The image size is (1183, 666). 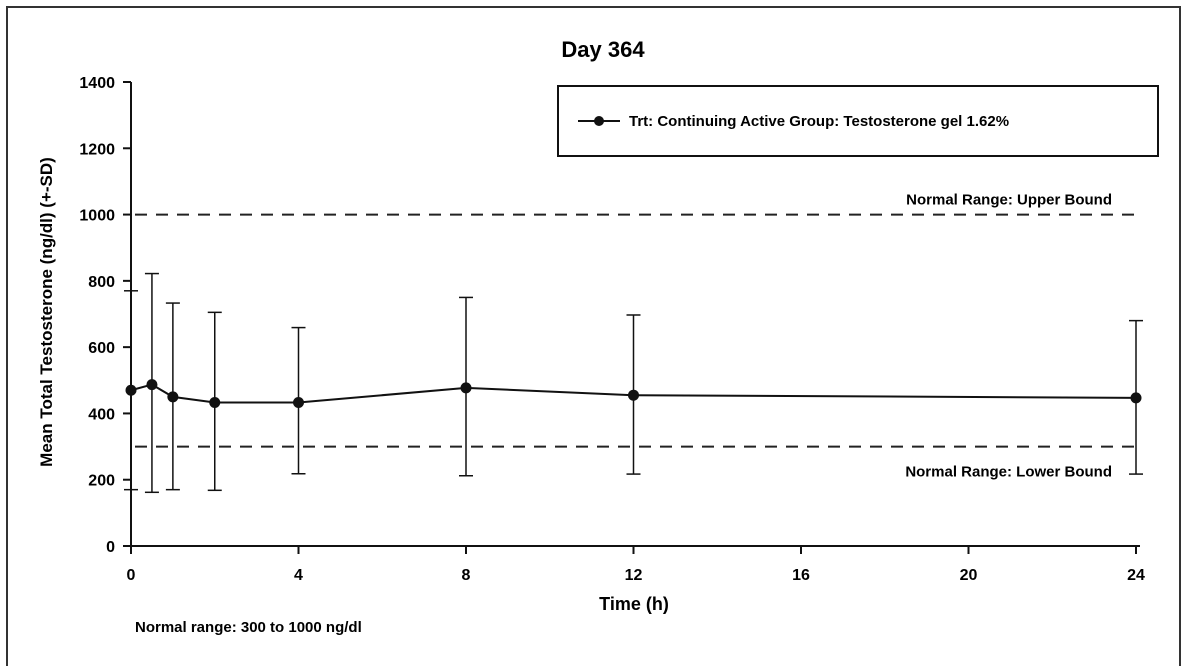 I want to click on legend-marker, so click(x=599, y=121).